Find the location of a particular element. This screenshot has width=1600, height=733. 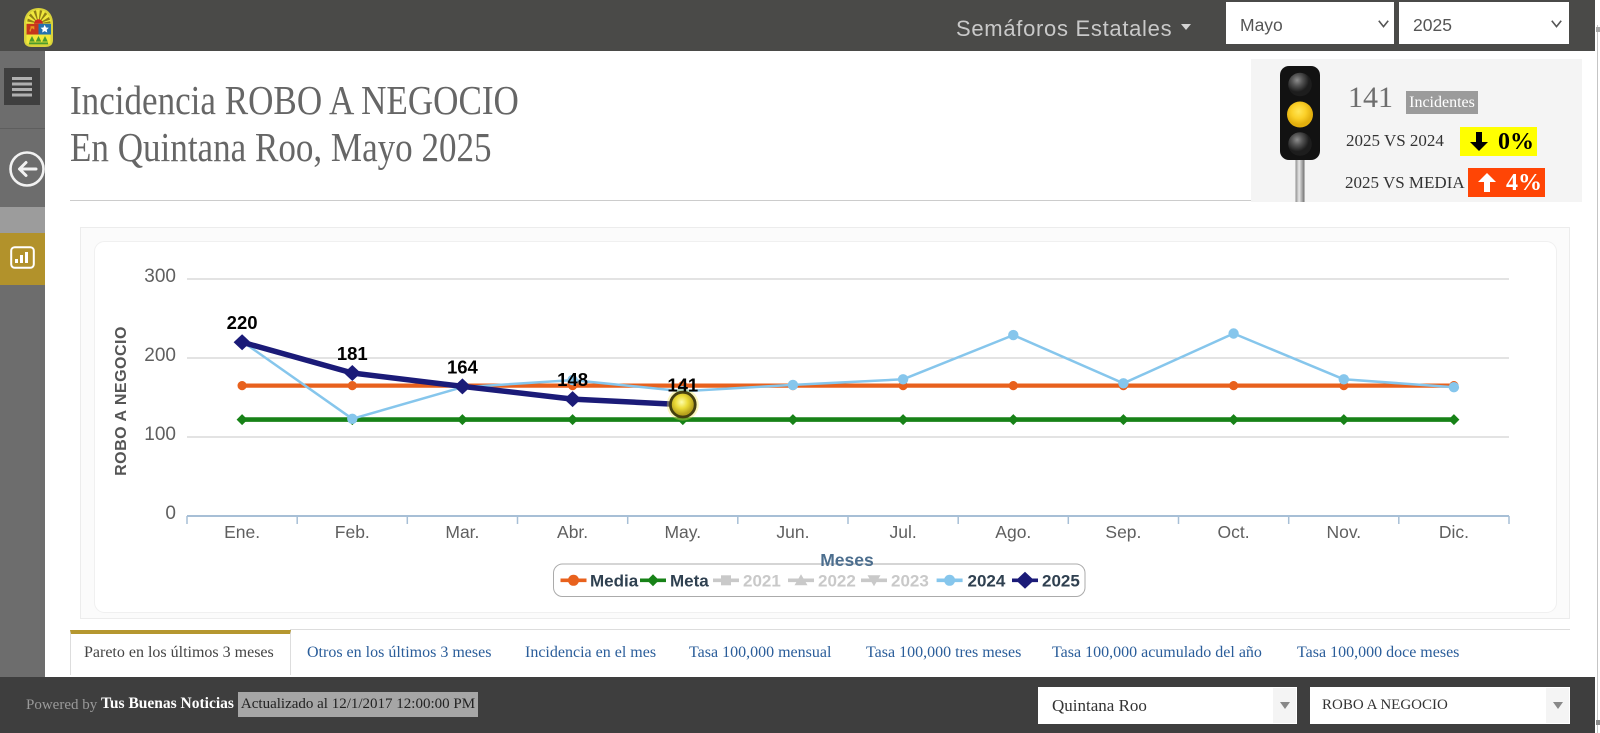

svg-text: May. is located at coordinates (682, 532).